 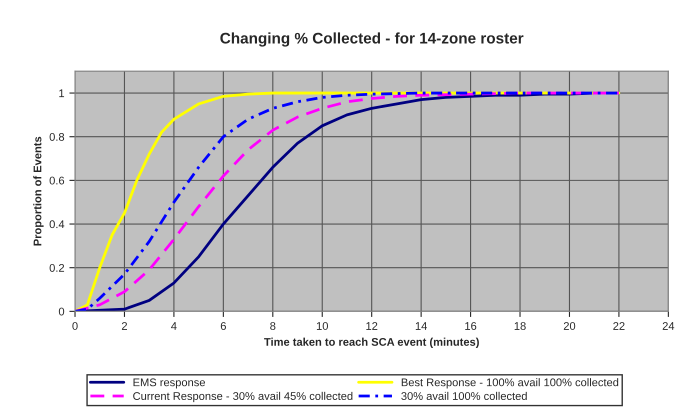 What do you see at coordinates (61, 93) in the screenshot?
I see `y-tick-label: 1` at bounding box center [61, 93].